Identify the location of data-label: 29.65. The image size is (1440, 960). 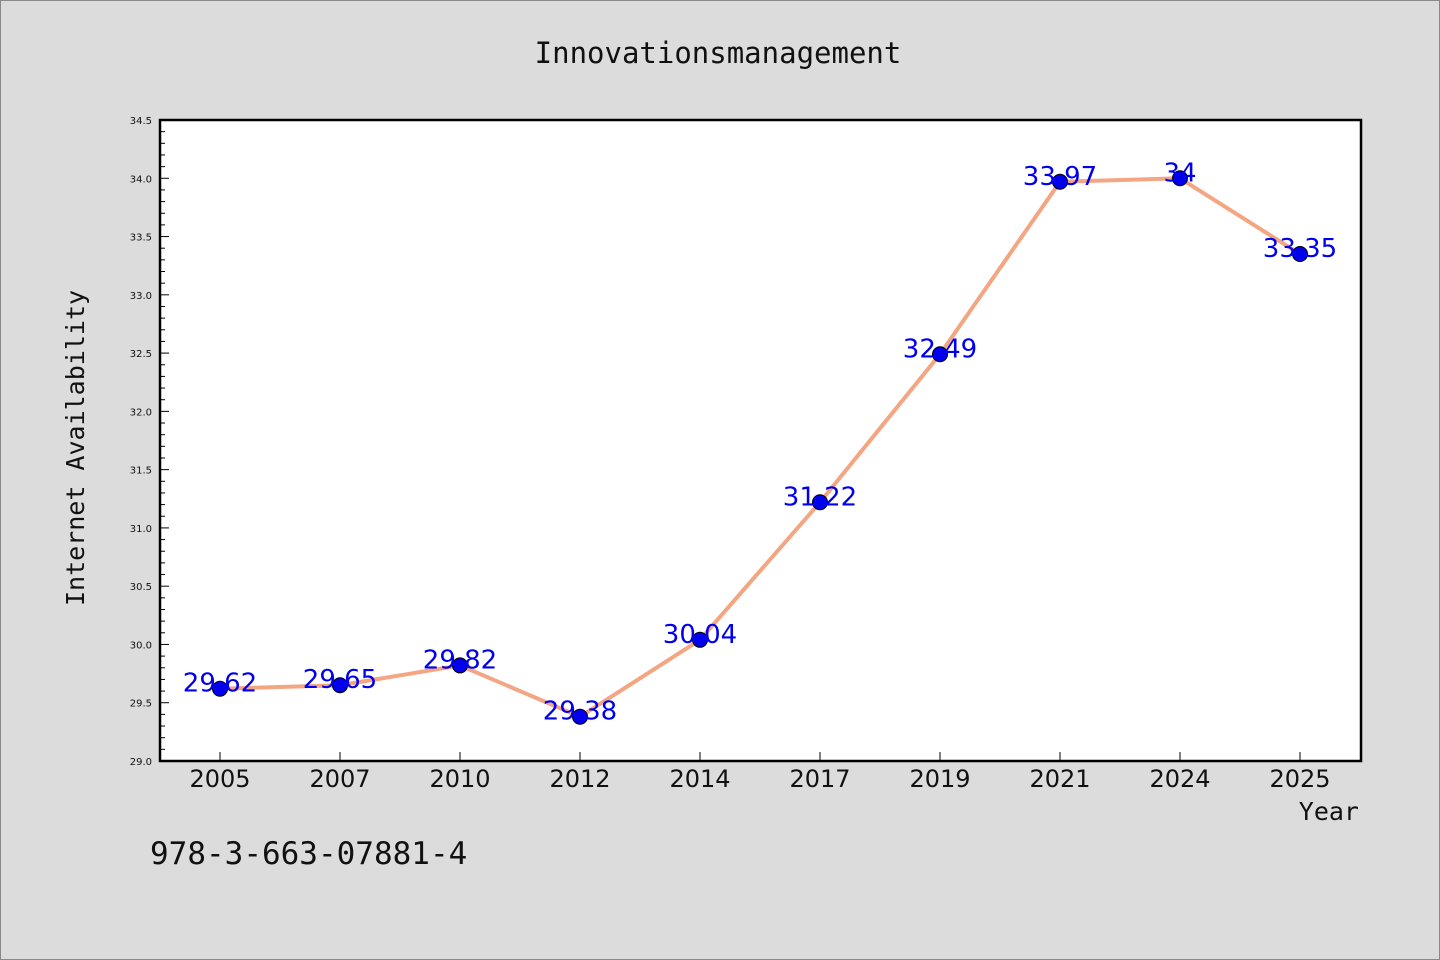
(340, 680).